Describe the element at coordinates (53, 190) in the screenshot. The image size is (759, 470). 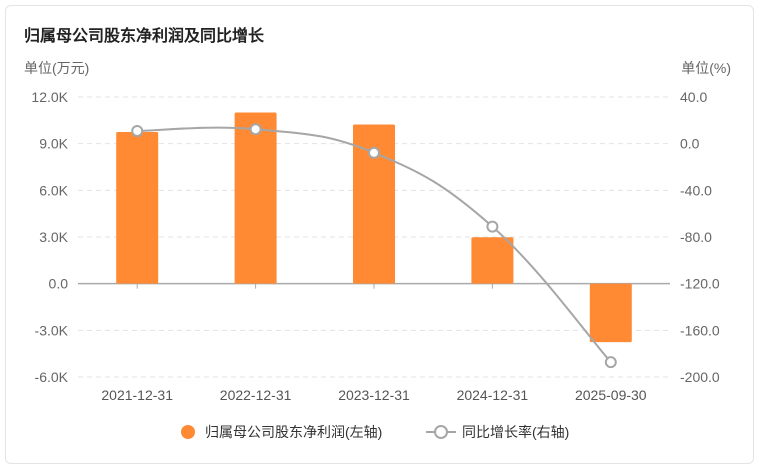
I see `left-tick-label: 6.0K` at that location.